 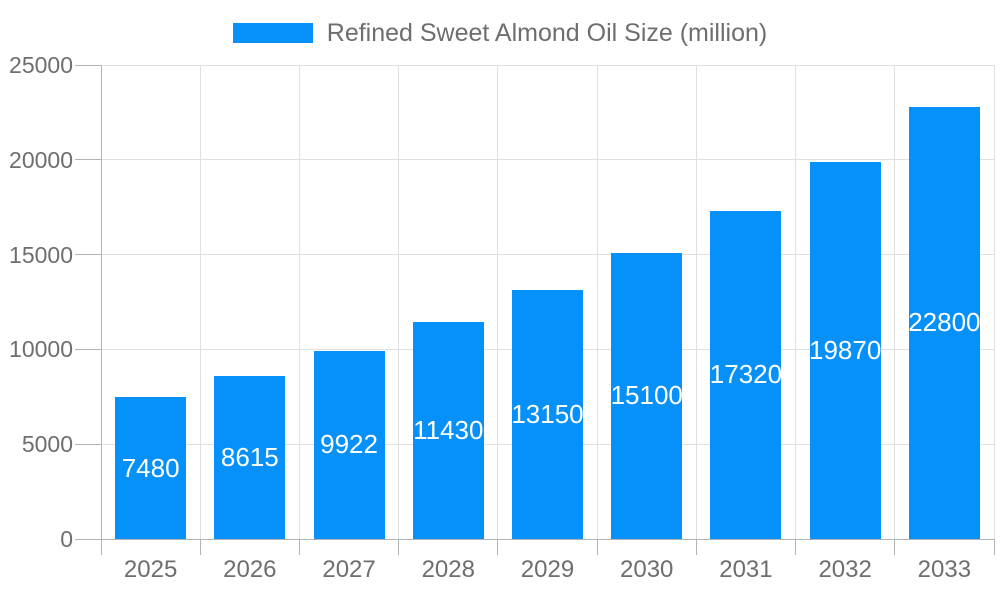 What do you see at coordinates (66, 539) in the screenshot?
I see `y-tick-label: 0` at bounding box center [66, 539].